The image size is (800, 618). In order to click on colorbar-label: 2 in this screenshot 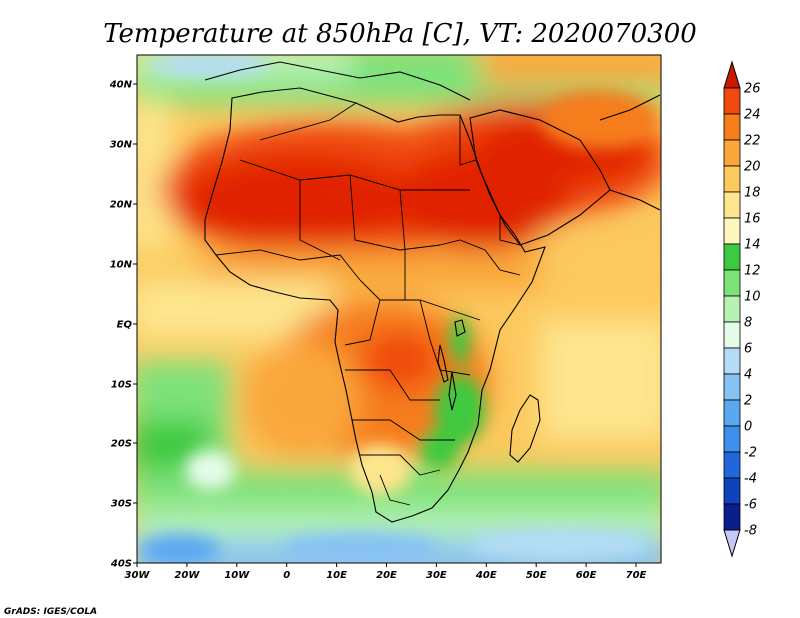, I will do `click(748, 401)`.